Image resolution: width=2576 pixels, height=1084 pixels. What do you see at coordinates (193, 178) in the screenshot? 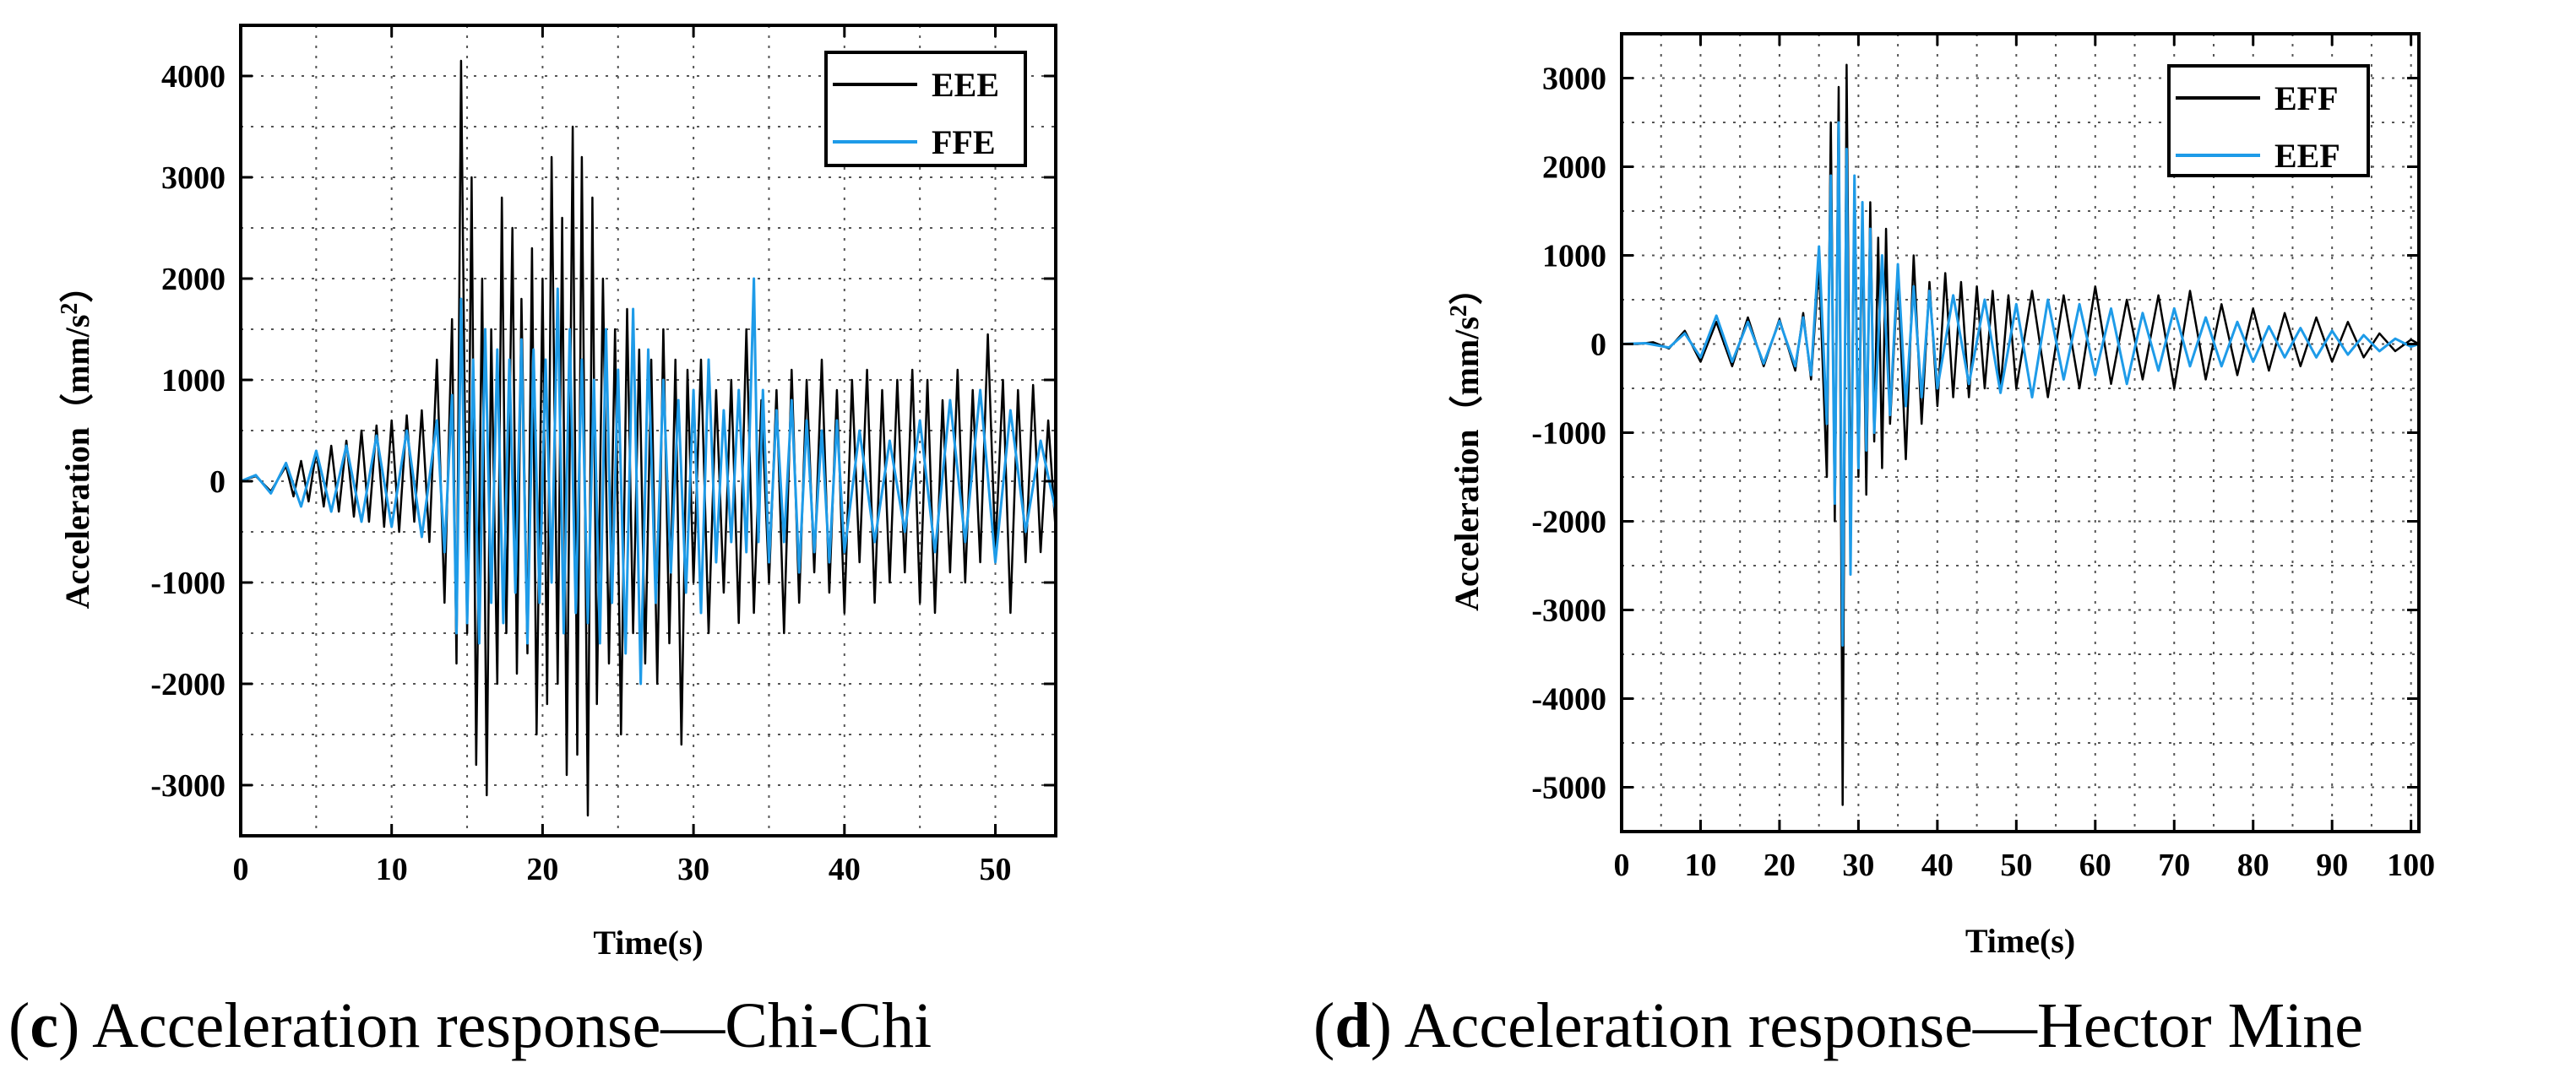
I see `c-y-tick-label: 3000` at bounding box center [193, 178].